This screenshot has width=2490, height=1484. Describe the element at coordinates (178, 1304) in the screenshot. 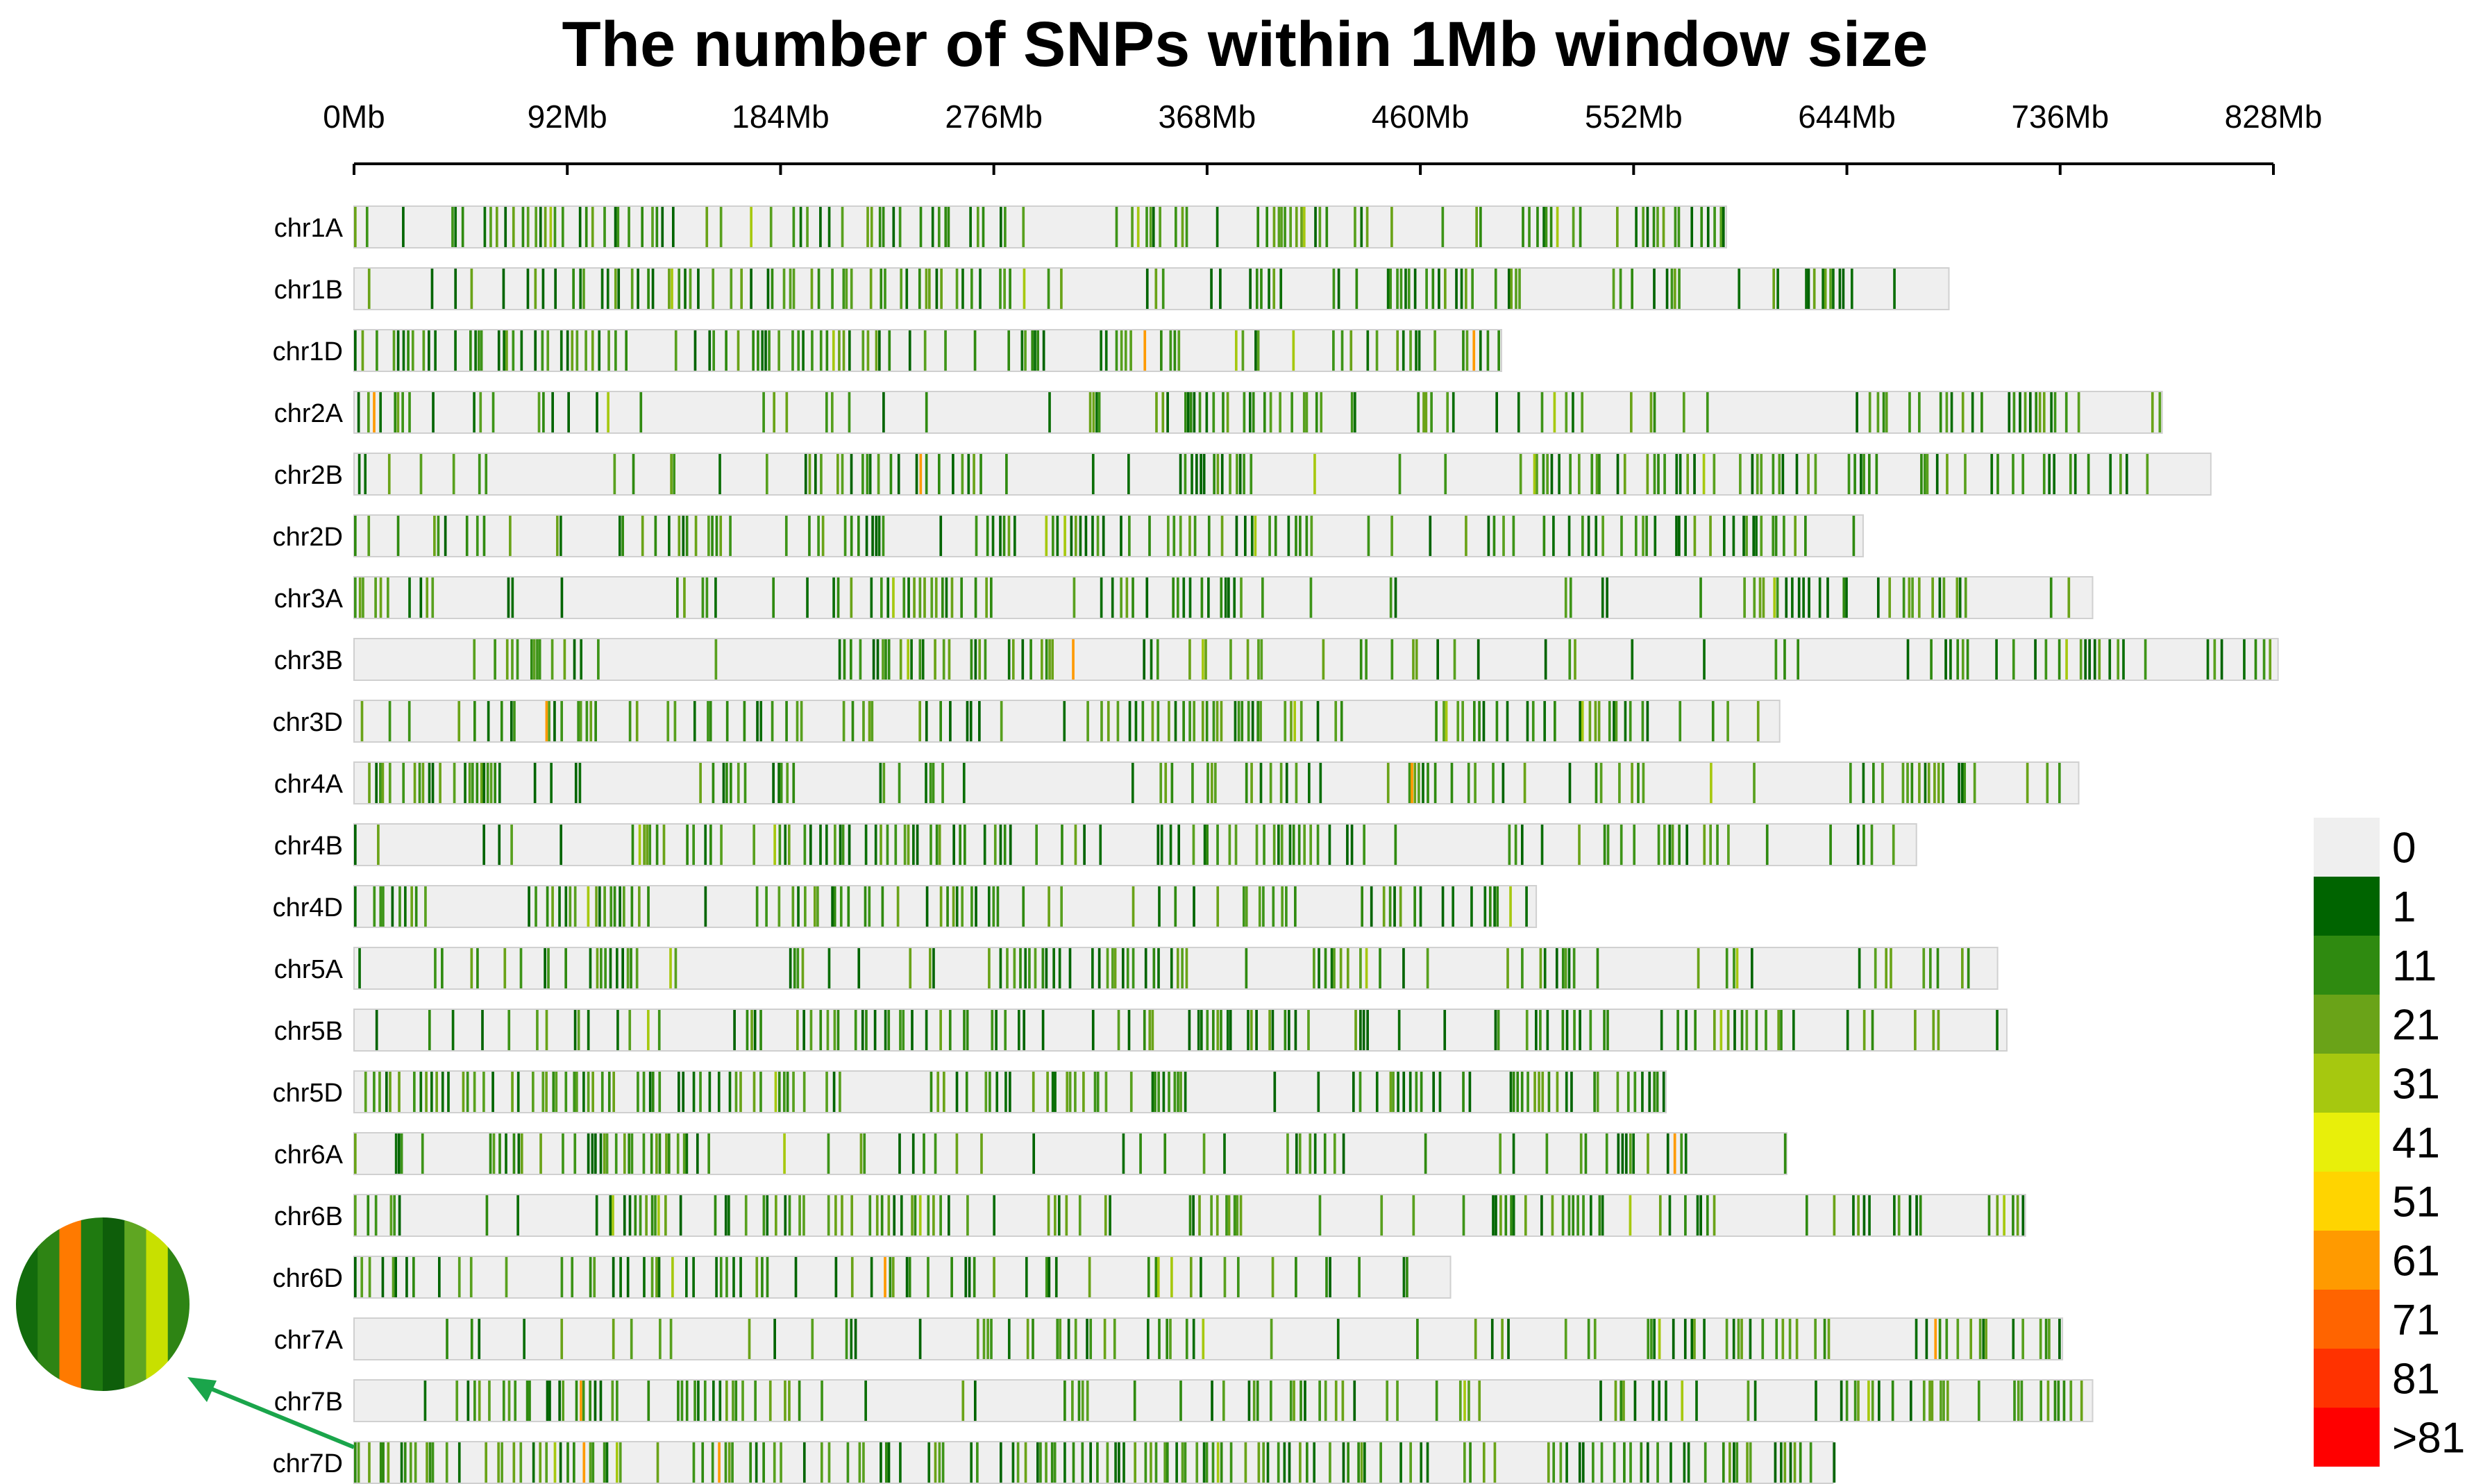

I see `inset-stripe` at that location.